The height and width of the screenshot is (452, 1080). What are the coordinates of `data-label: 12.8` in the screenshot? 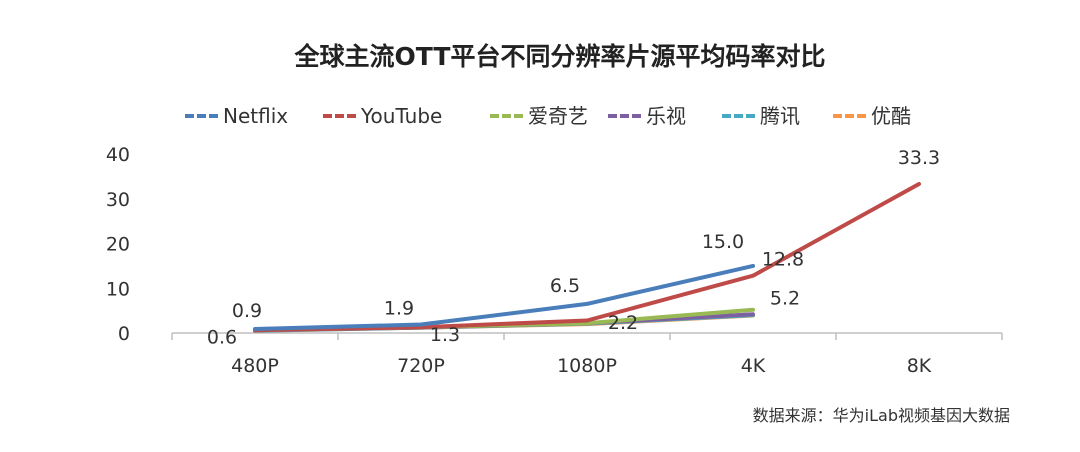 It's located at (783, 260).